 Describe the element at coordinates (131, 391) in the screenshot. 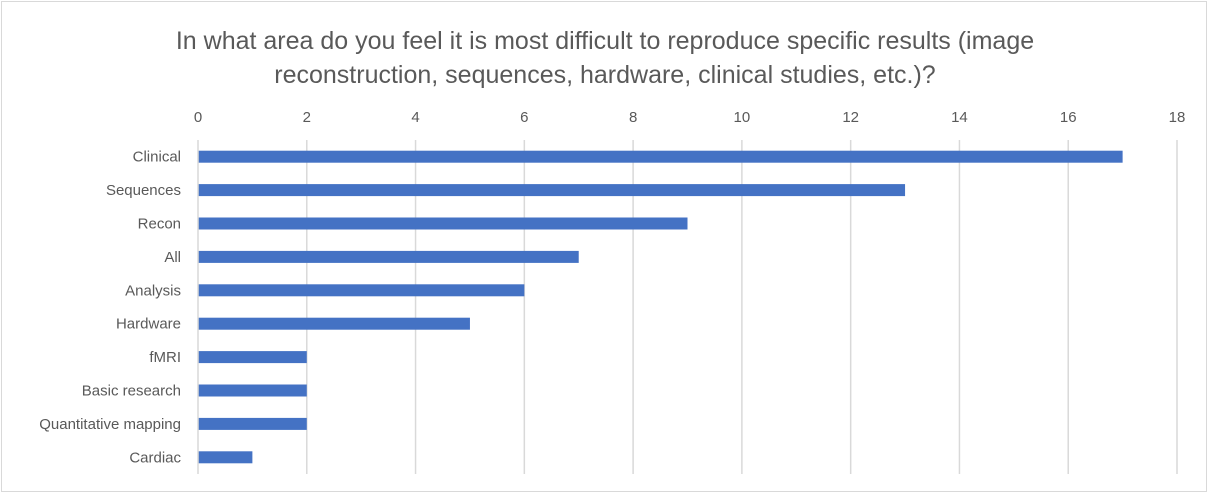

I see `category-label: Basic research` at that location.